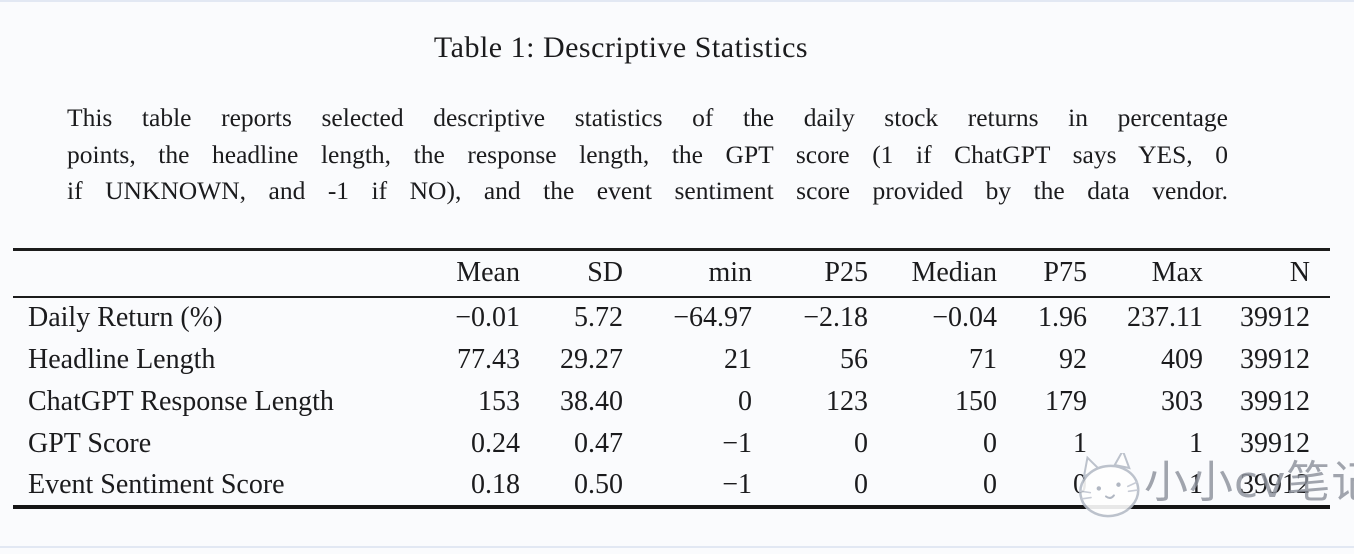 The width and height of the screenshot is (1354, 554). Describe the element at coordinates (598, 443) in the screenshot. I see `cell-sd: 0.47` at that location.